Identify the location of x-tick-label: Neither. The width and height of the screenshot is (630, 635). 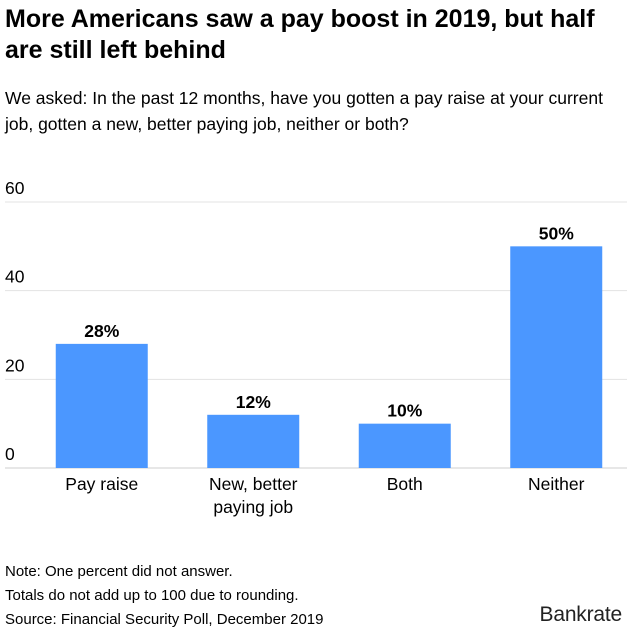
(556, 484).